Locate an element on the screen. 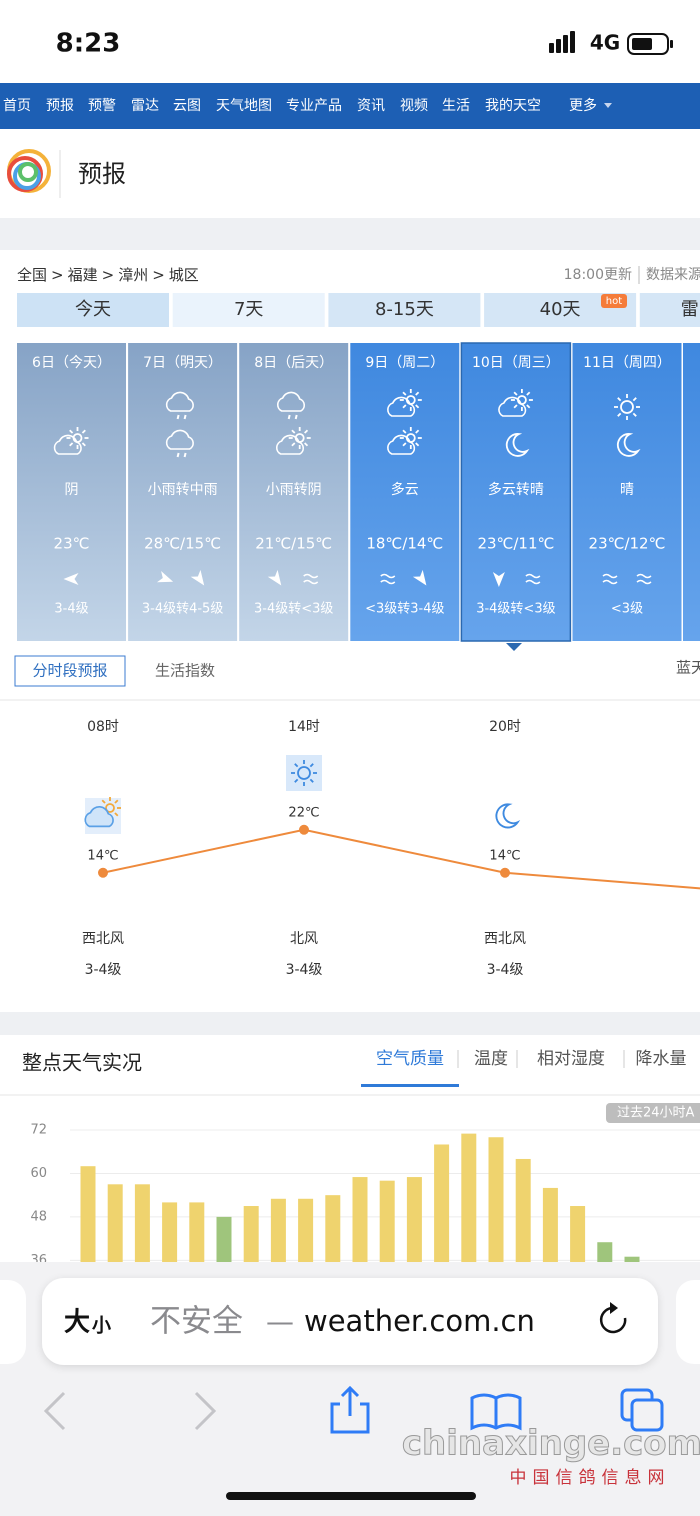 Image resolution: width=700 pixels, height=1516 pixels. temp-line is located at coordinates (401, 859).